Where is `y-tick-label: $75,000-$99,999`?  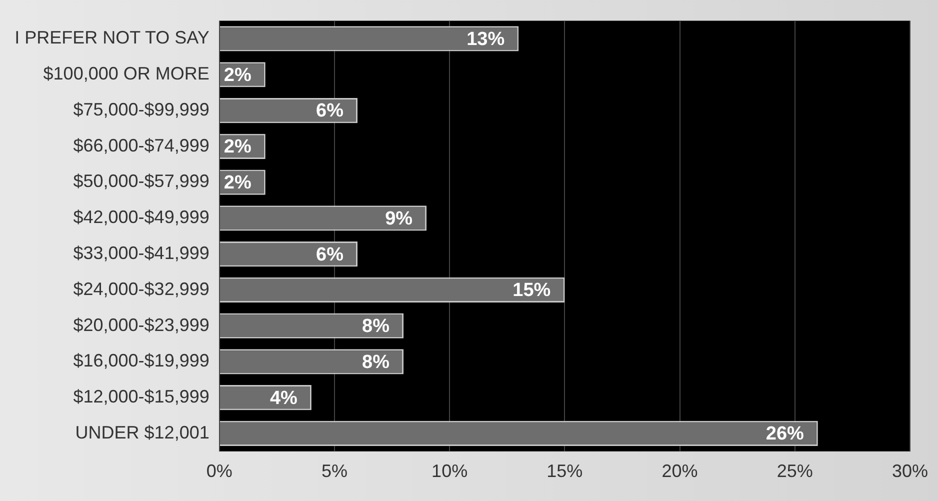 y-tick-label: $75,000-$99,999 is located at coordinates (141, 109).